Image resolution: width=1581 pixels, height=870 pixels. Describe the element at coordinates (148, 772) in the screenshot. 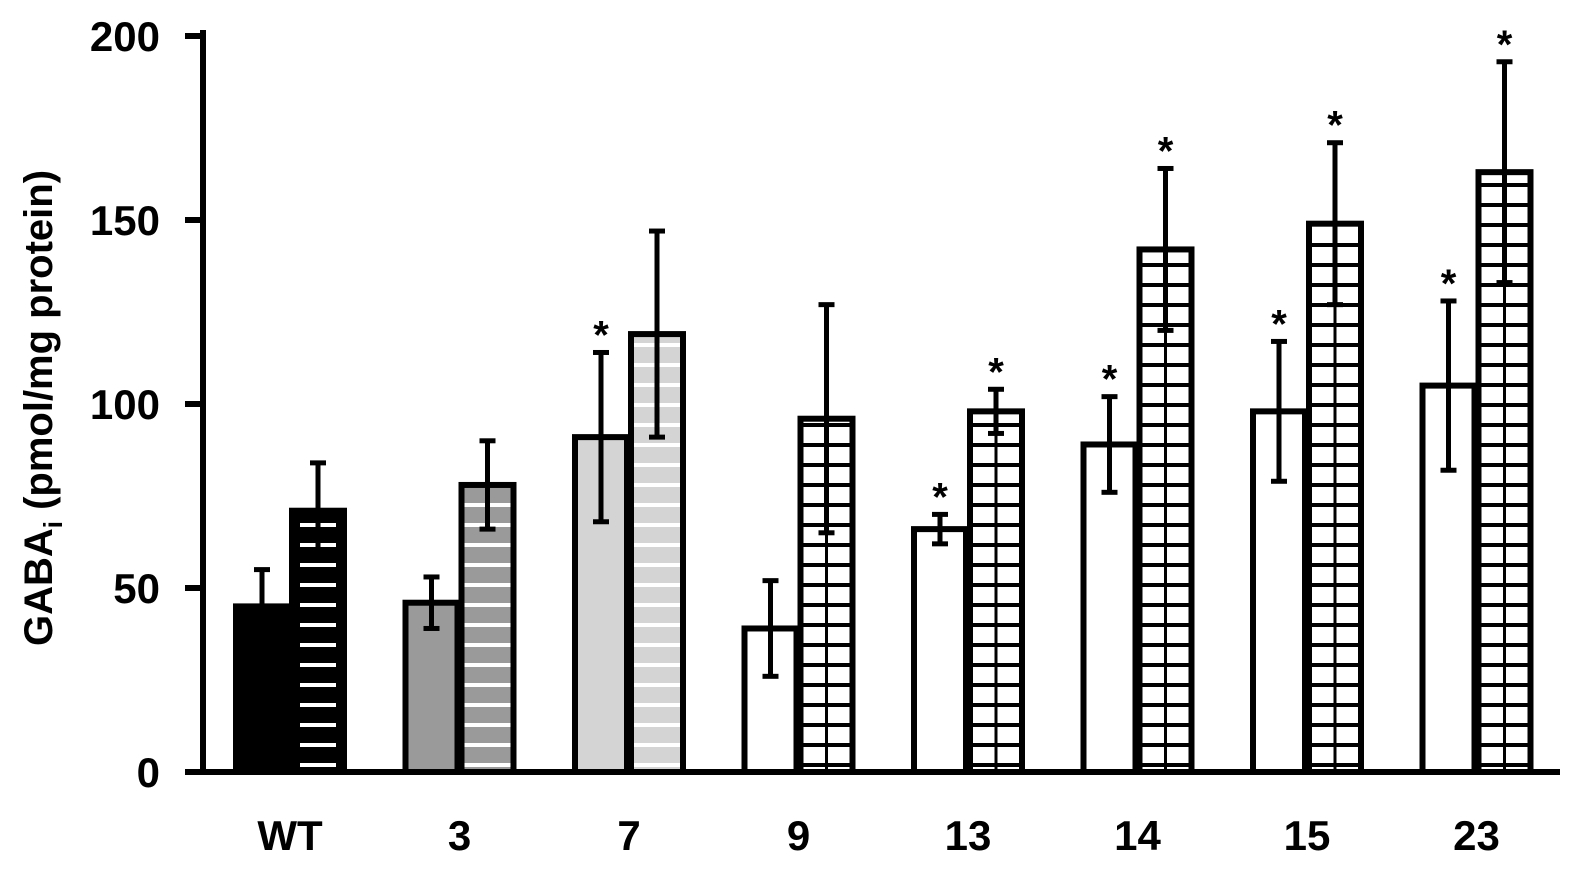

I see `y-tick-label-0: 0` at that location.